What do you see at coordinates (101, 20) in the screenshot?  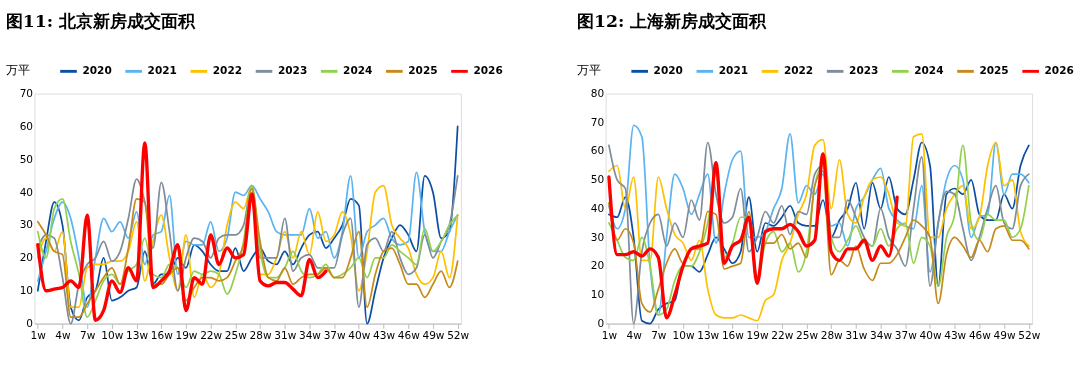 I see `chart-title: 图11: 北京新房成交面积` at bounding box center [101, 20].